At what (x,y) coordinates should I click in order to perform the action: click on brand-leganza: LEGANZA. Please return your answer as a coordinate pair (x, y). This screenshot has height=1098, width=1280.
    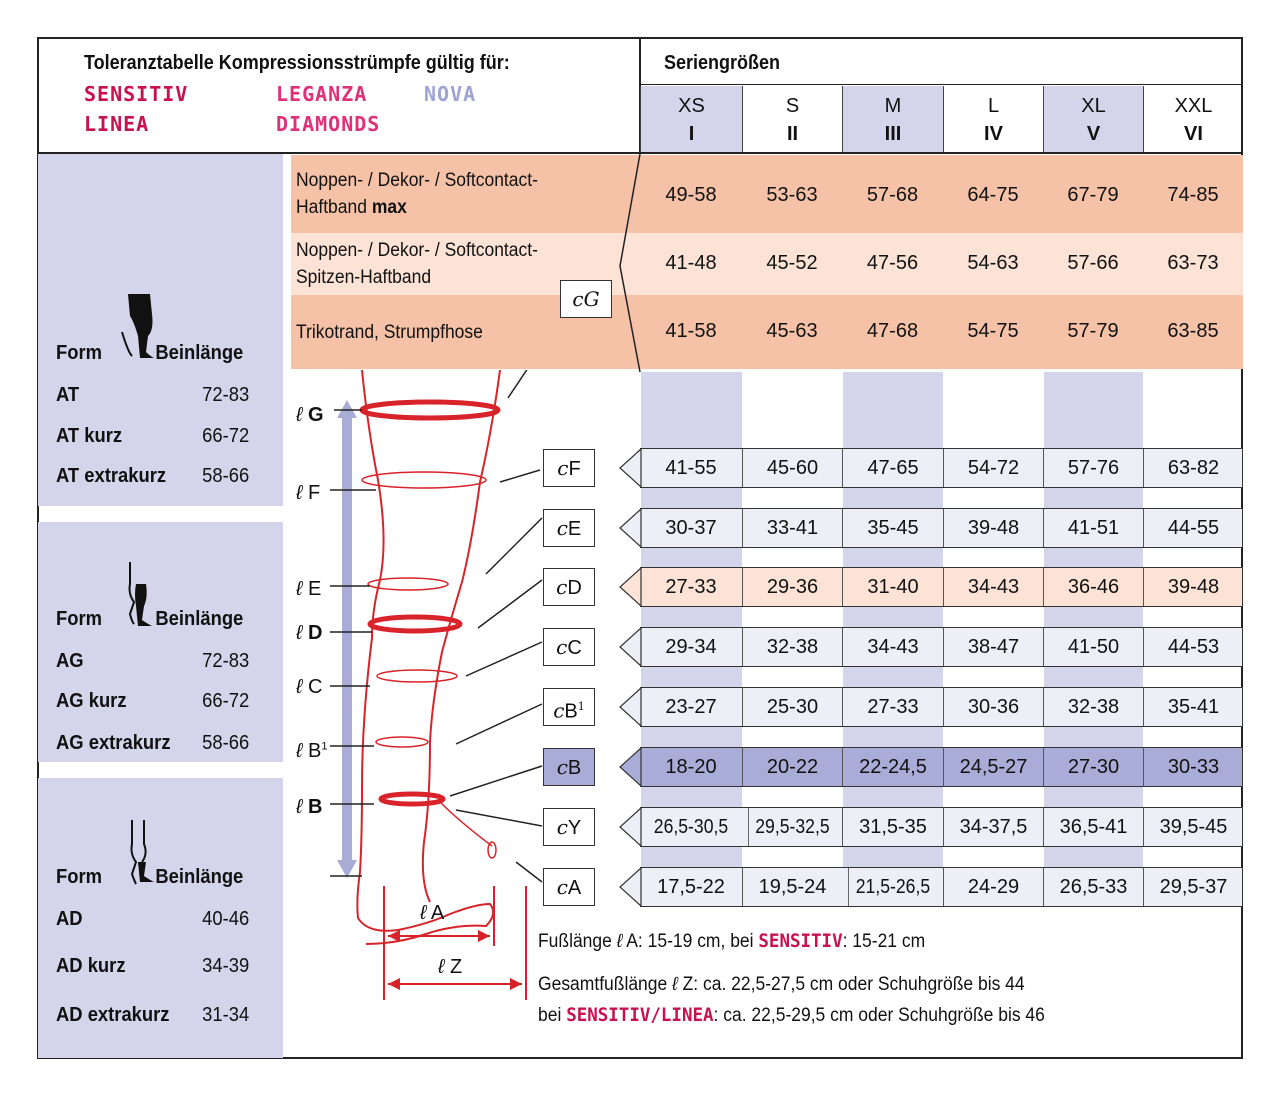
    Looking at the image, I should click on (322, 94).